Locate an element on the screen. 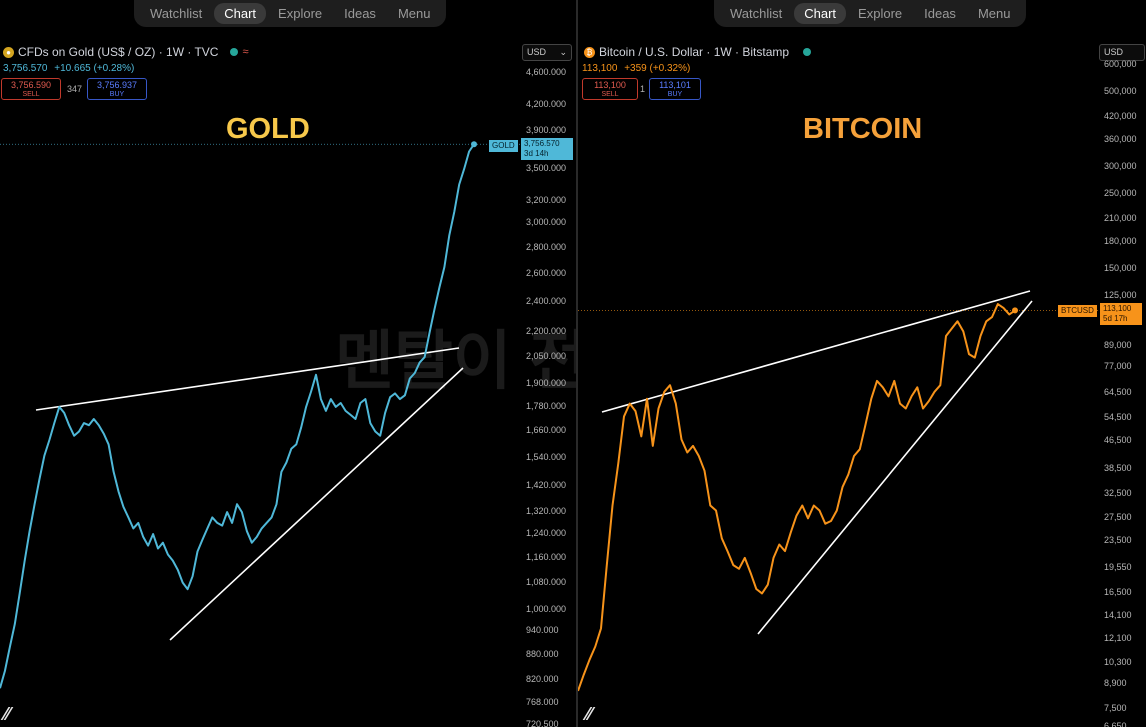 The height and width of the screenshot is (727, 1146). price-line: 113,100 +359 (+0.32%) is located at coordinates (636, 68).